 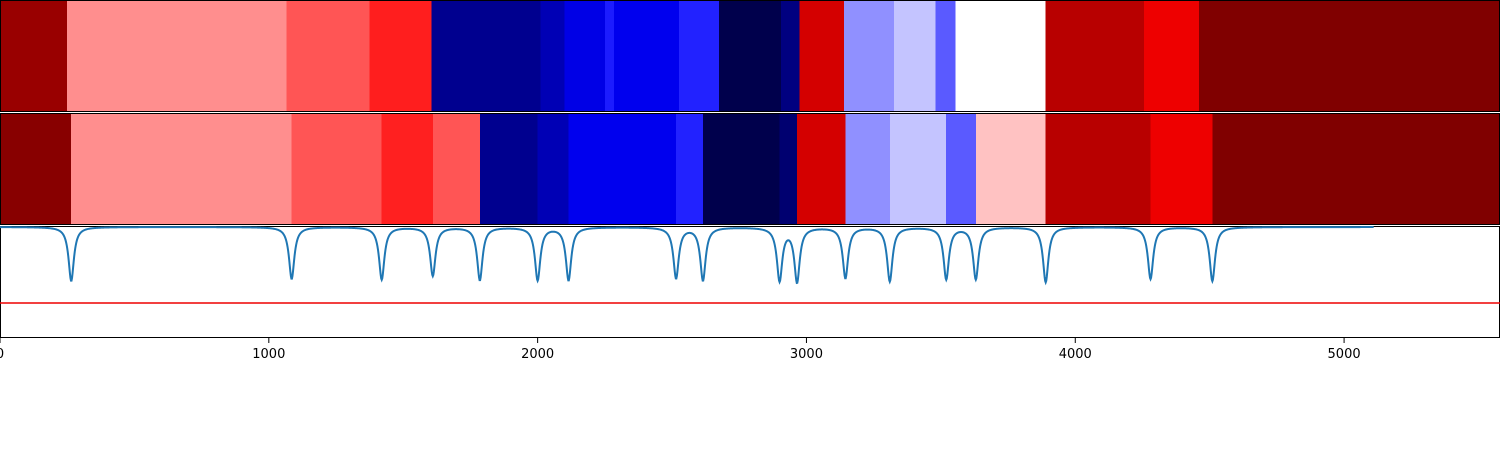 I want to click on x-tick-label-4000: 4000, so click(x=1075, y=354).